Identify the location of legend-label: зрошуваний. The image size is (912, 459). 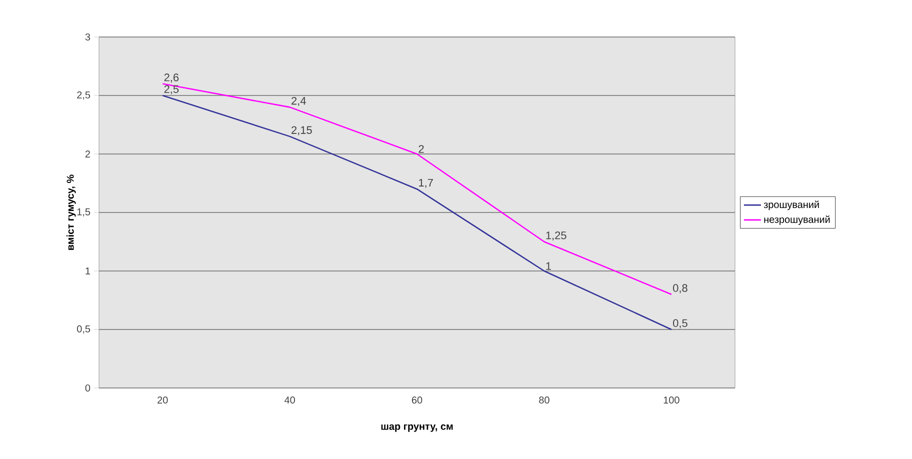
(791, 205).